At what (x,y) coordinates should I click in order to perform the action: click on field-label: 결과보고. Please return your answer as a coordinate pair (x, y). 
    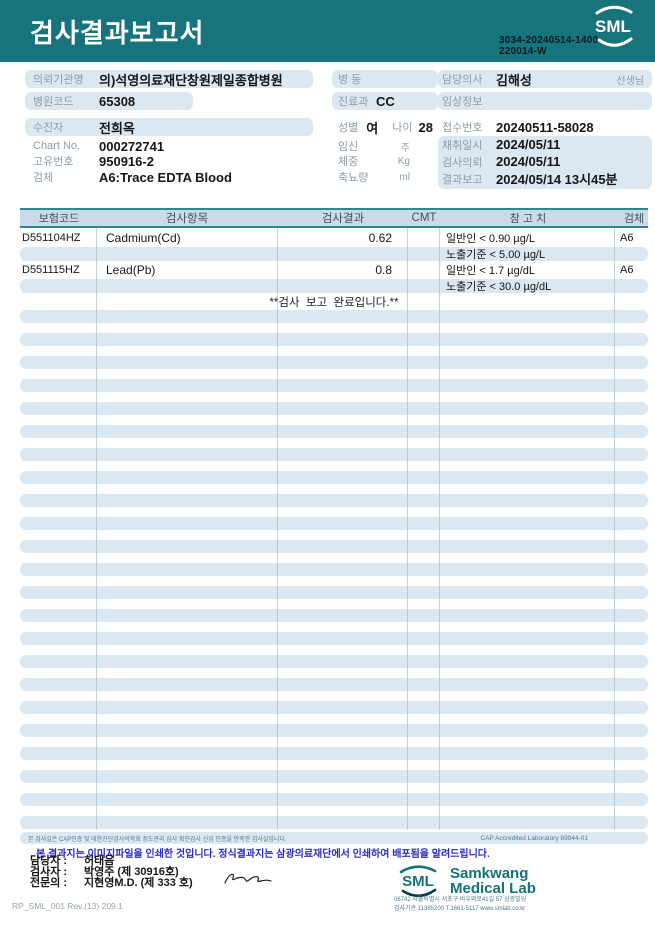
    Looking at the image, I should click on (462, 179).